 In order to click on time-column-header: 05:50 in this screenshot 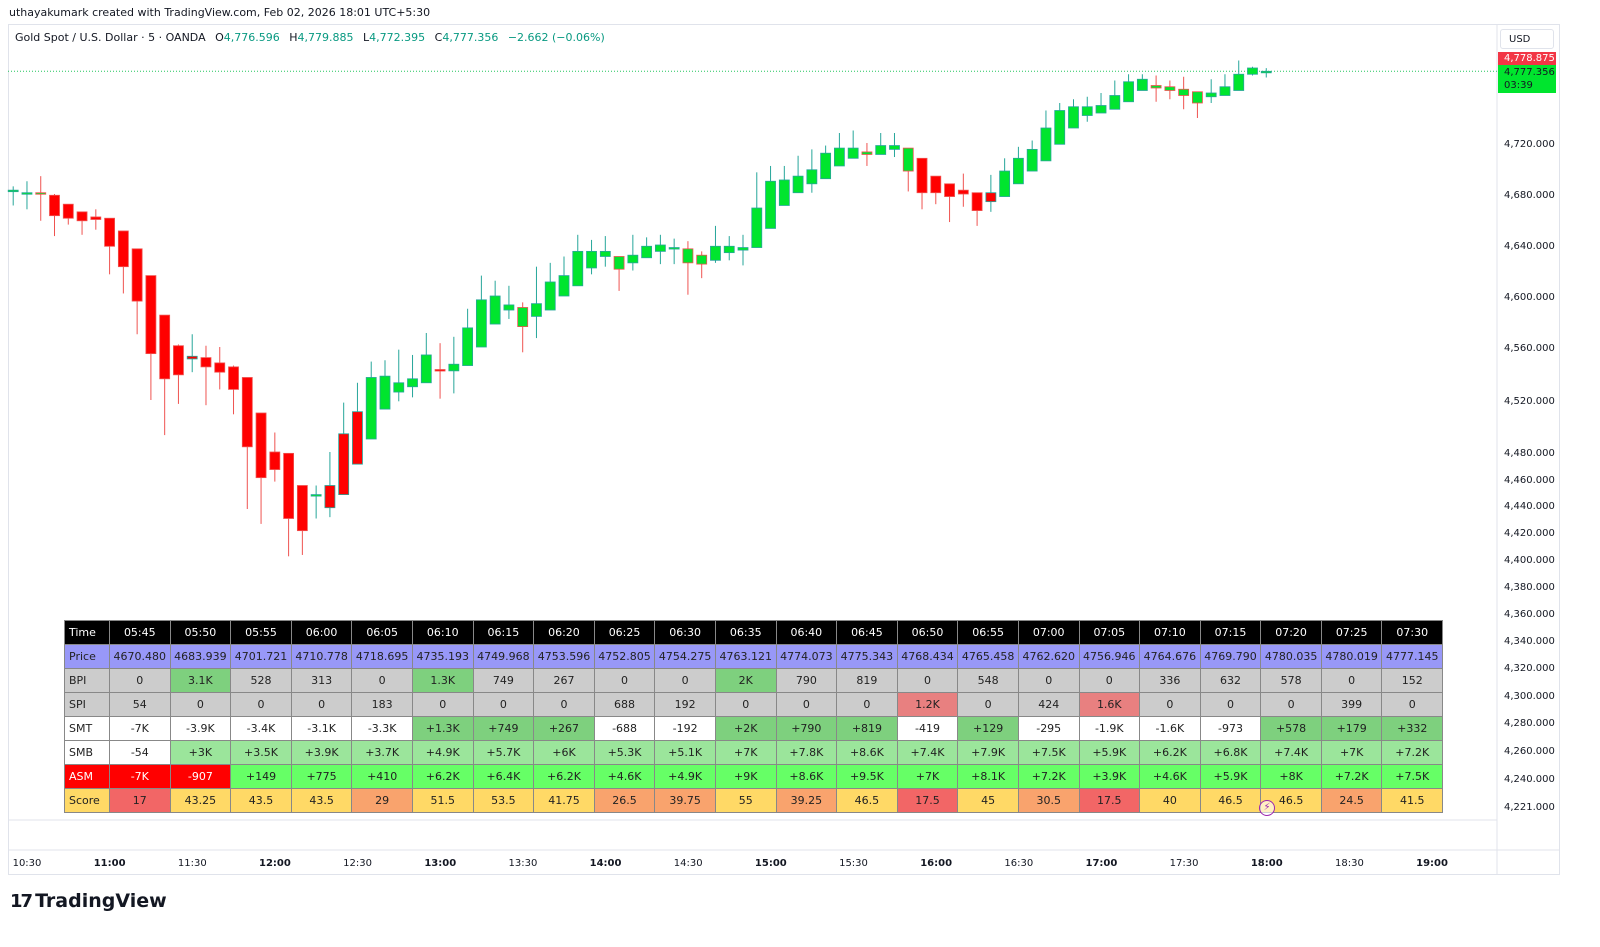, I will do `click(200, 632)`.